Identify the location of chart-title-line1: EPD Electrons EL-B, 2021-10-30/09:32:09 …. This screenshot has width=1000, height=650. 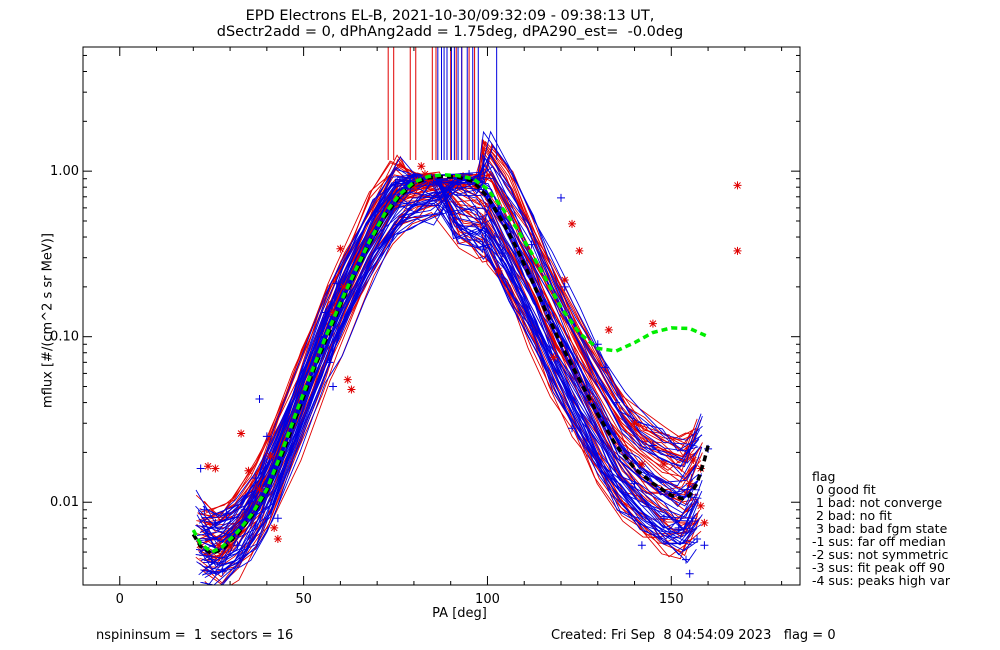
(450, 16).